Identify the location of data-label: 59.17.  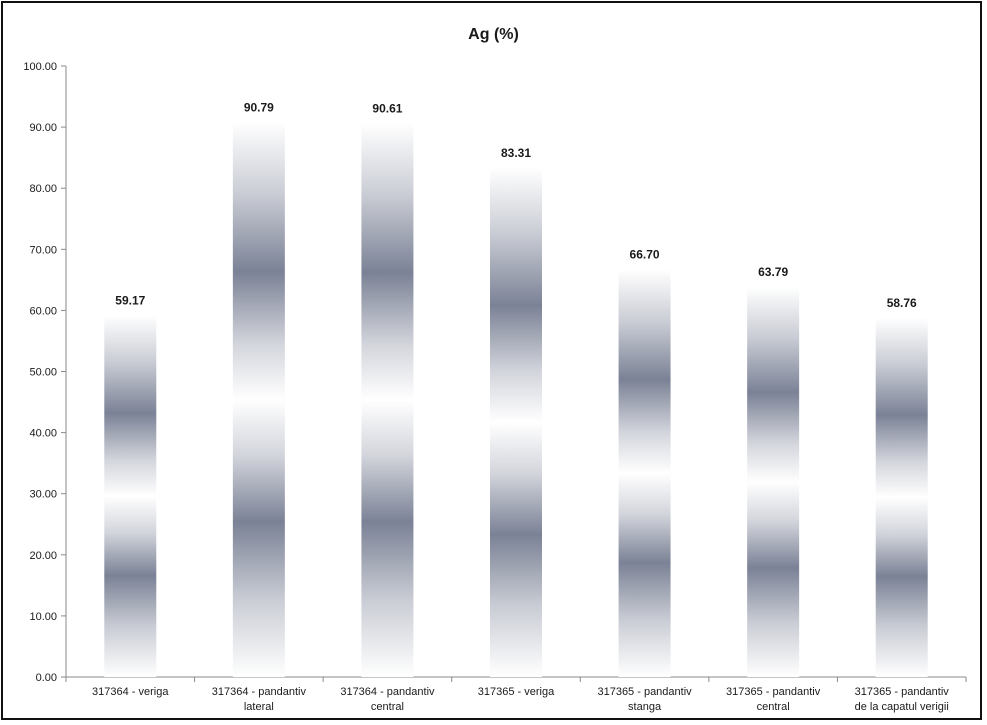
(130, 300).